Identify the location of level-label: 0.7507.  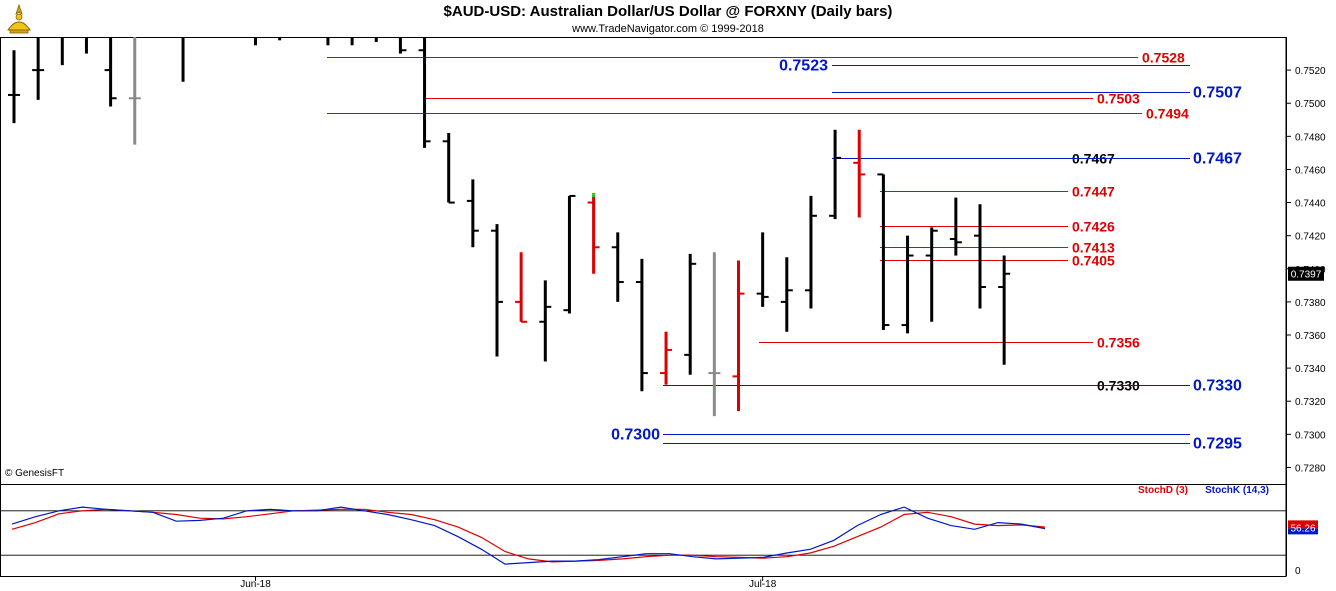
(1217, 93).